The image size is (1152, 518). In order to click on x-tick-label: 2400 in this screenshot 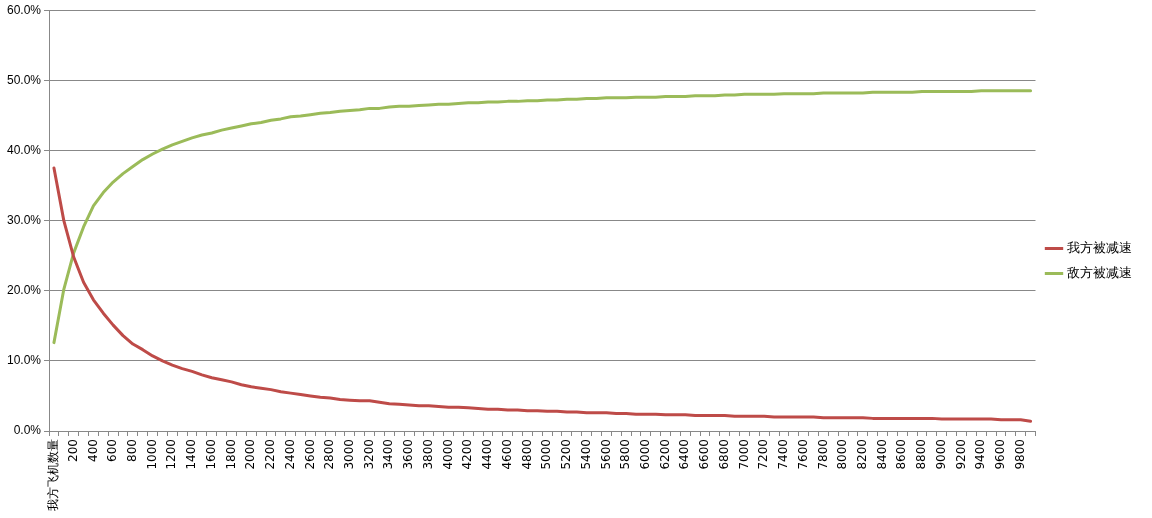, I will do `click(289, 454)`.